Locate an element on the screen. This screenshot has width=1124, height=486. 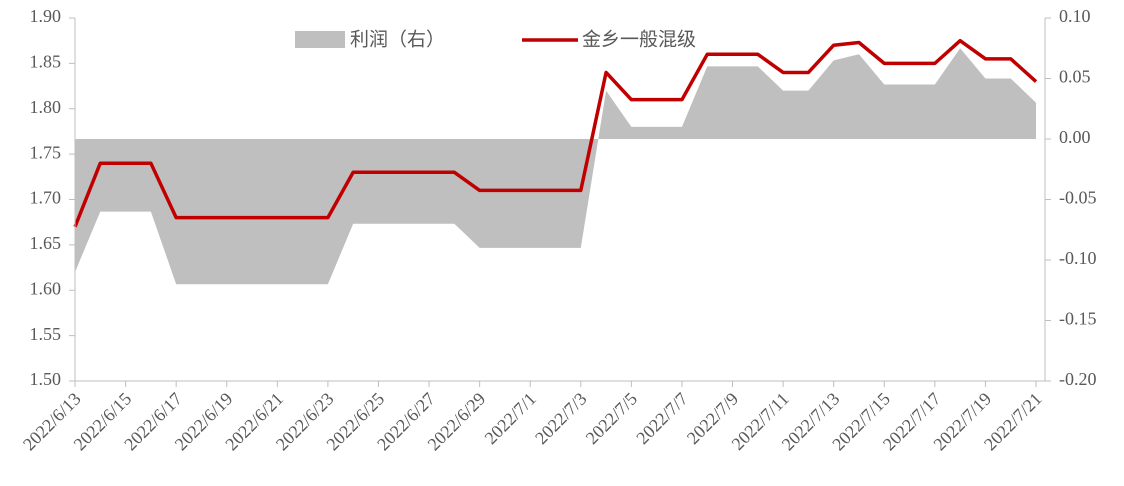
x-tick-label: 2022/7/5 is located at coordinates (611, 418).